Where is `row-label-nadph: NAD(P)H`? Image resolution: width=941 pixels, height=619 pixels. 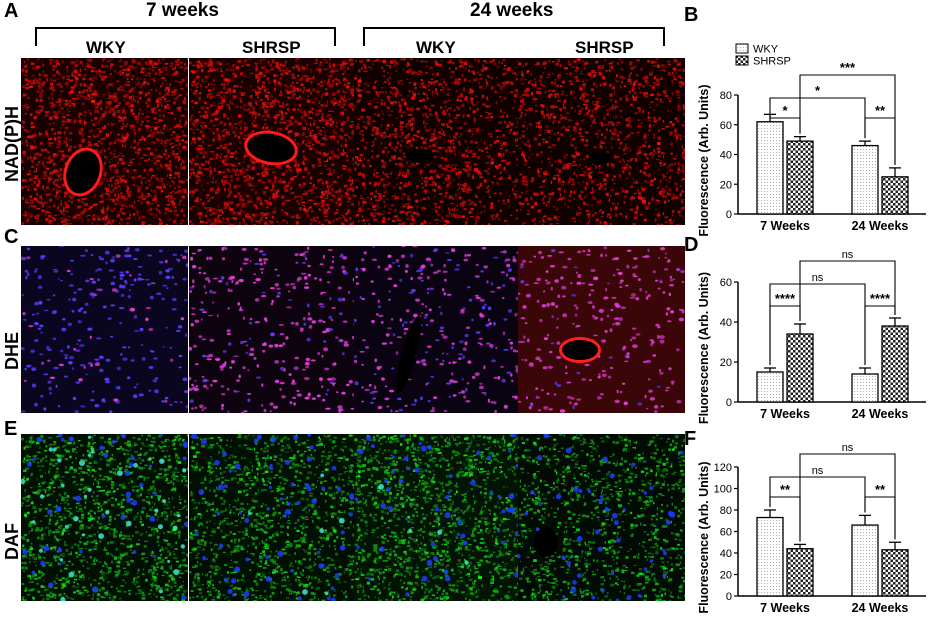 row-label-nadph: NAD(P)H is located at coordinates (12, 144).